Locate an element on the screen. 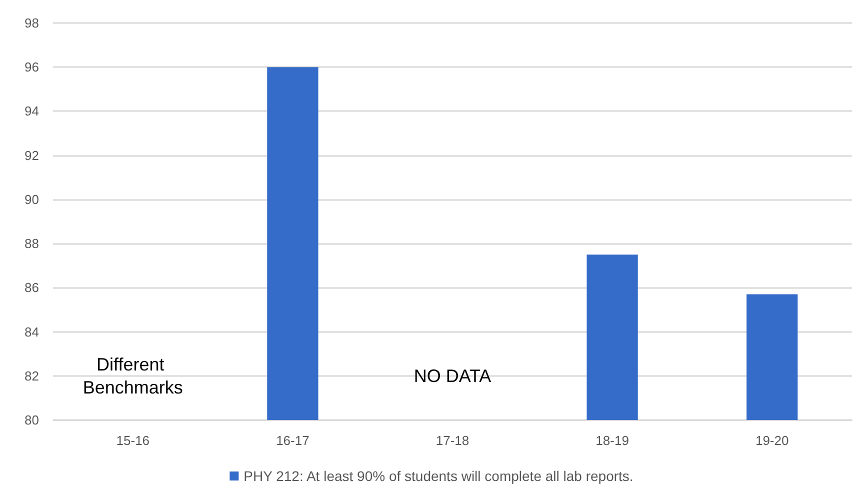 The height and width of the screenshot is (500, 864). y-tick-label: 94 is located at coordinates (31, 111).